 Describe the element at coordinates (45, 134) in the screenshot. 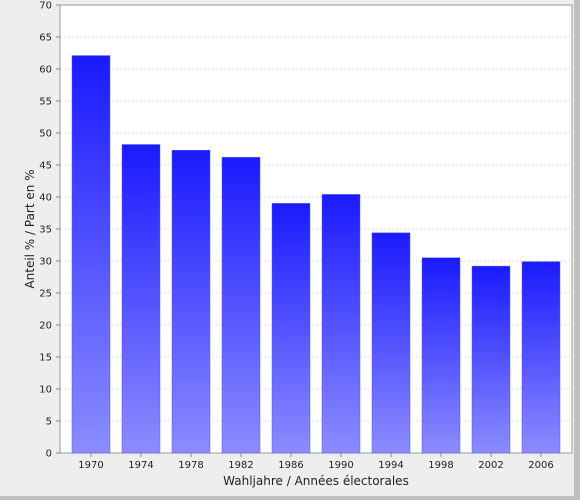

I see `y-tick-label: 50` at that location.